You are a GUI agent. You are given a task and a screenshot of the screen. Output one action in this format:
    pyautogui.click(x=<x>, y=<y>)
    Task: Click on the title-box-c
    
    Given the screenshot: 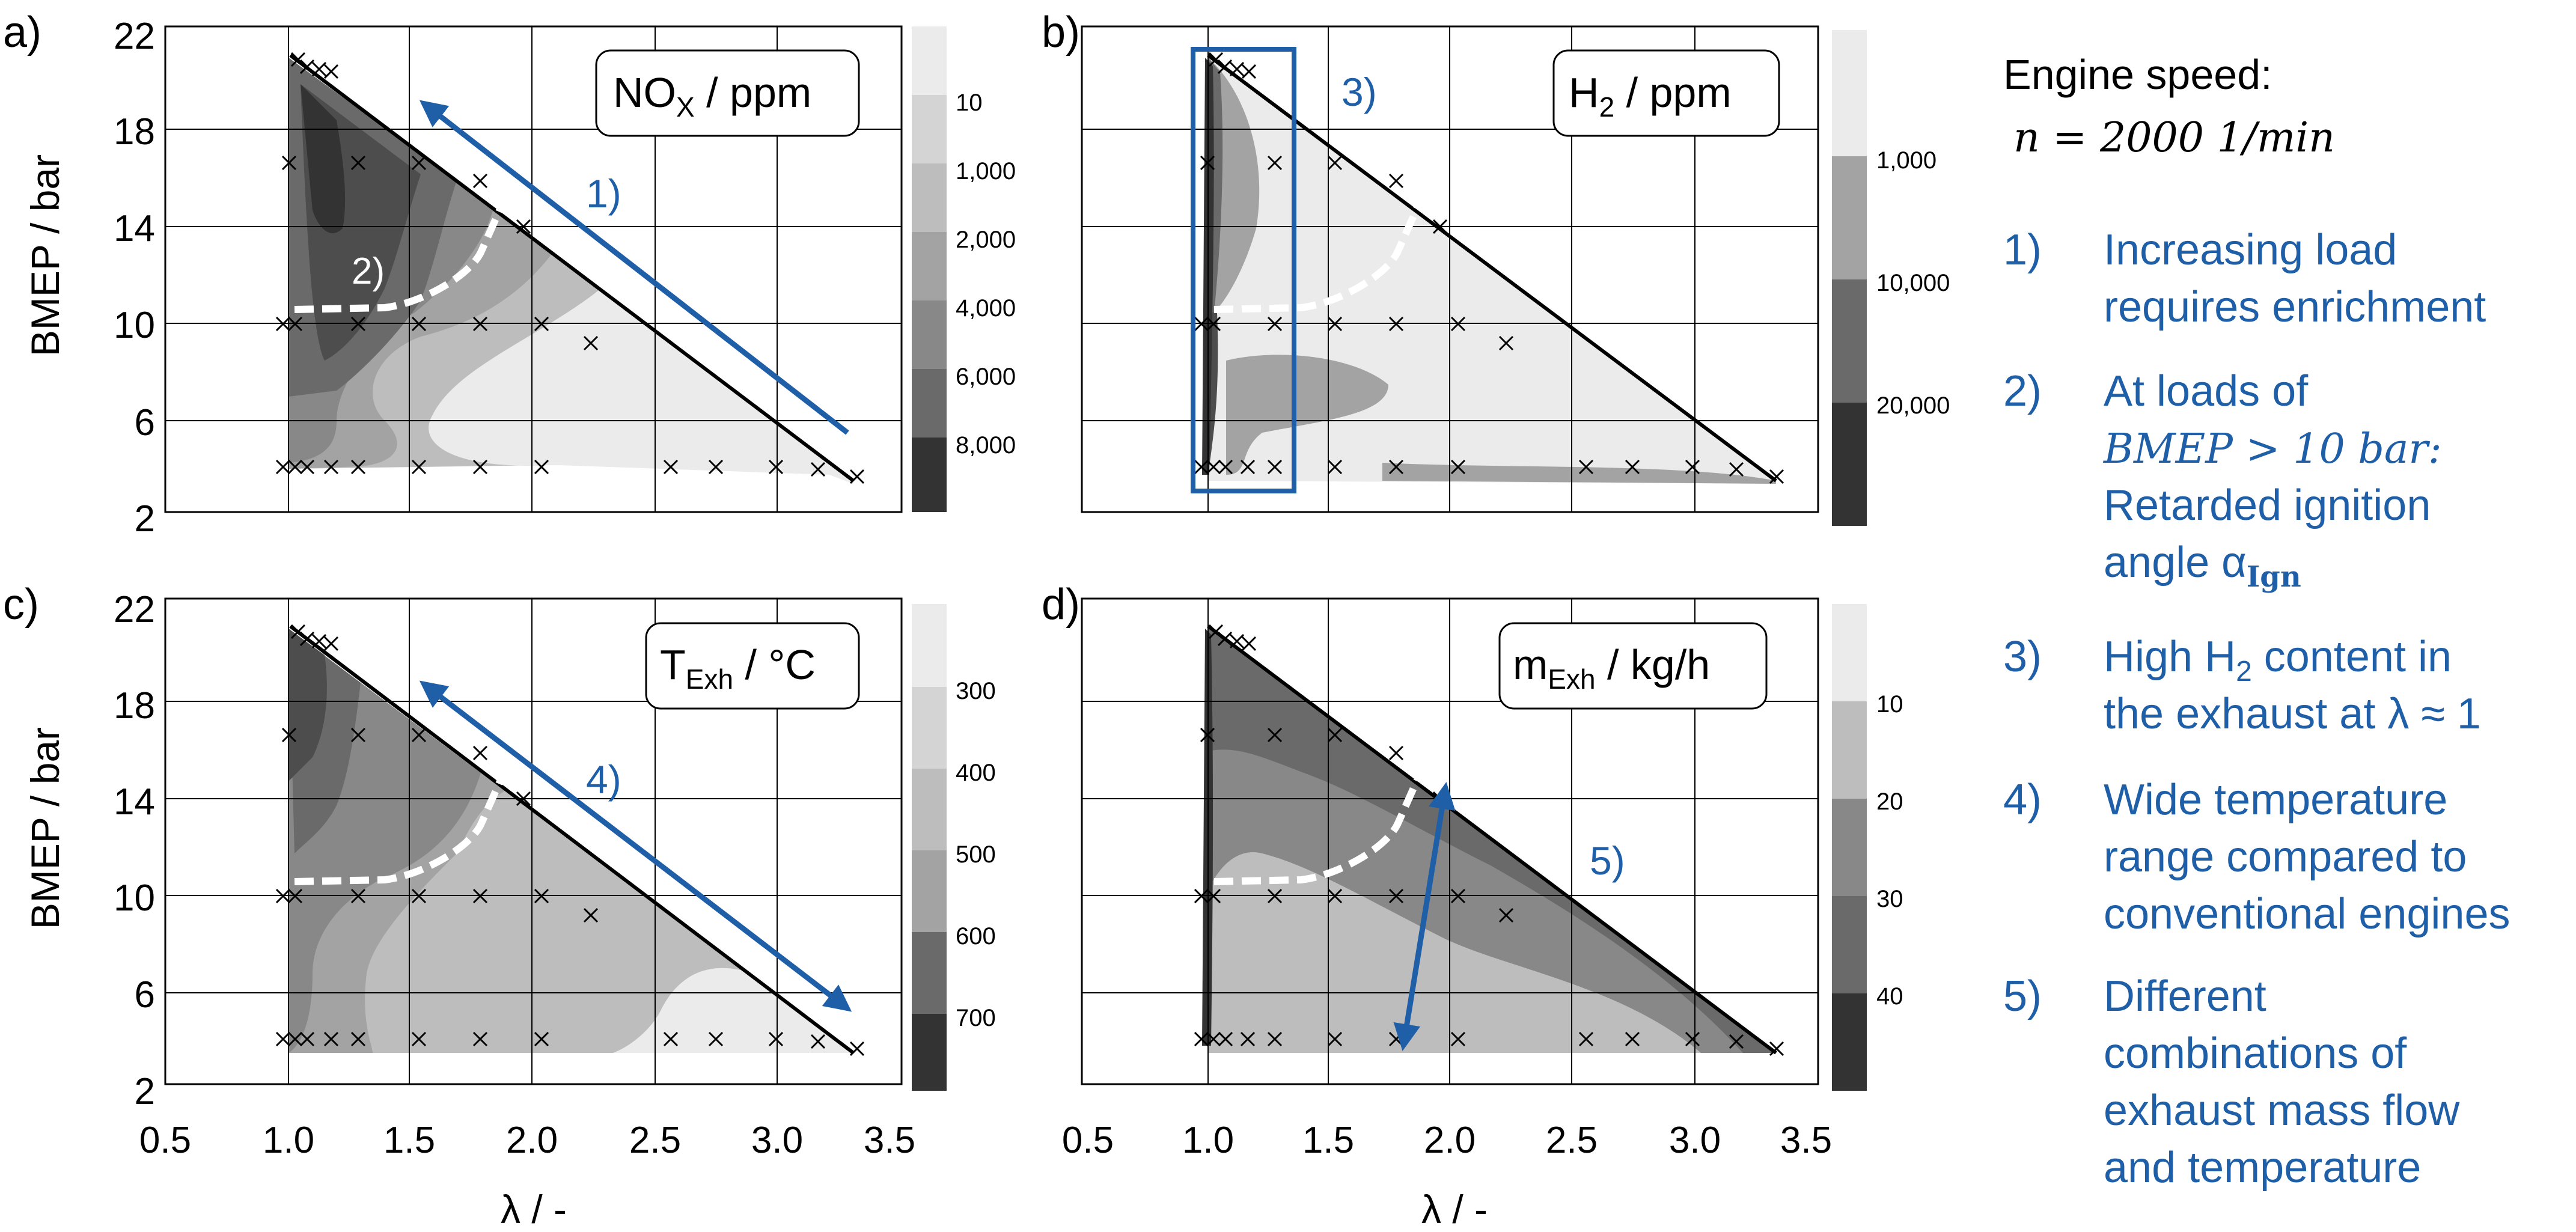 What is the action you would take?
    pyautogui.click(x=752, y=666)
    